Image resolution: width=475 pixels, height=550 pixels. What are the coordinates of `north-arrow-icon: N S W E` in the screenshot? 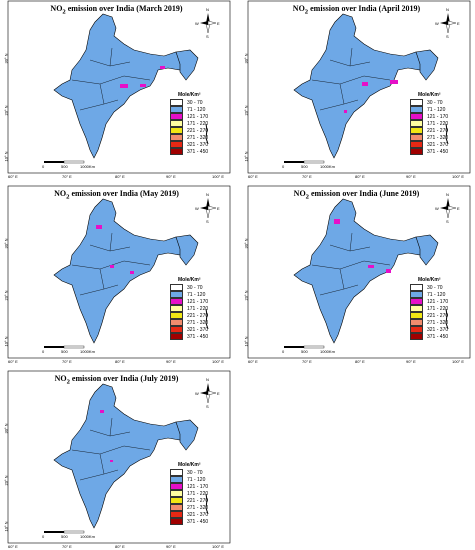 It's located at (447, 208).